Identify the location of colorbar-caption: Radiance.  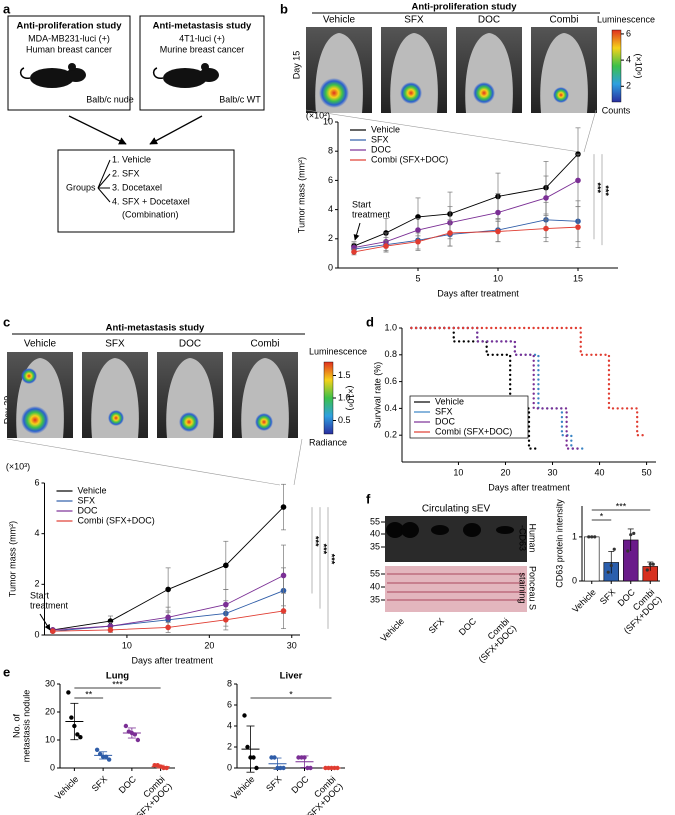
(328, 442).